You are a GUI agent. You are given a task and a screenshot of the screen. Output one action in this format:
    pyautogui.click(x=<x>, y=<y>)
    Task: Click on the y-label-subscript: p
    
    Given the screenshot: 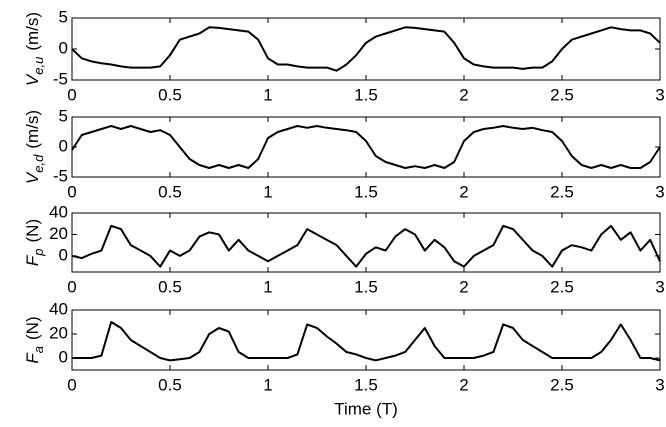 What is the action you would take?
    pyautogui.click(x=38, y=252)
    